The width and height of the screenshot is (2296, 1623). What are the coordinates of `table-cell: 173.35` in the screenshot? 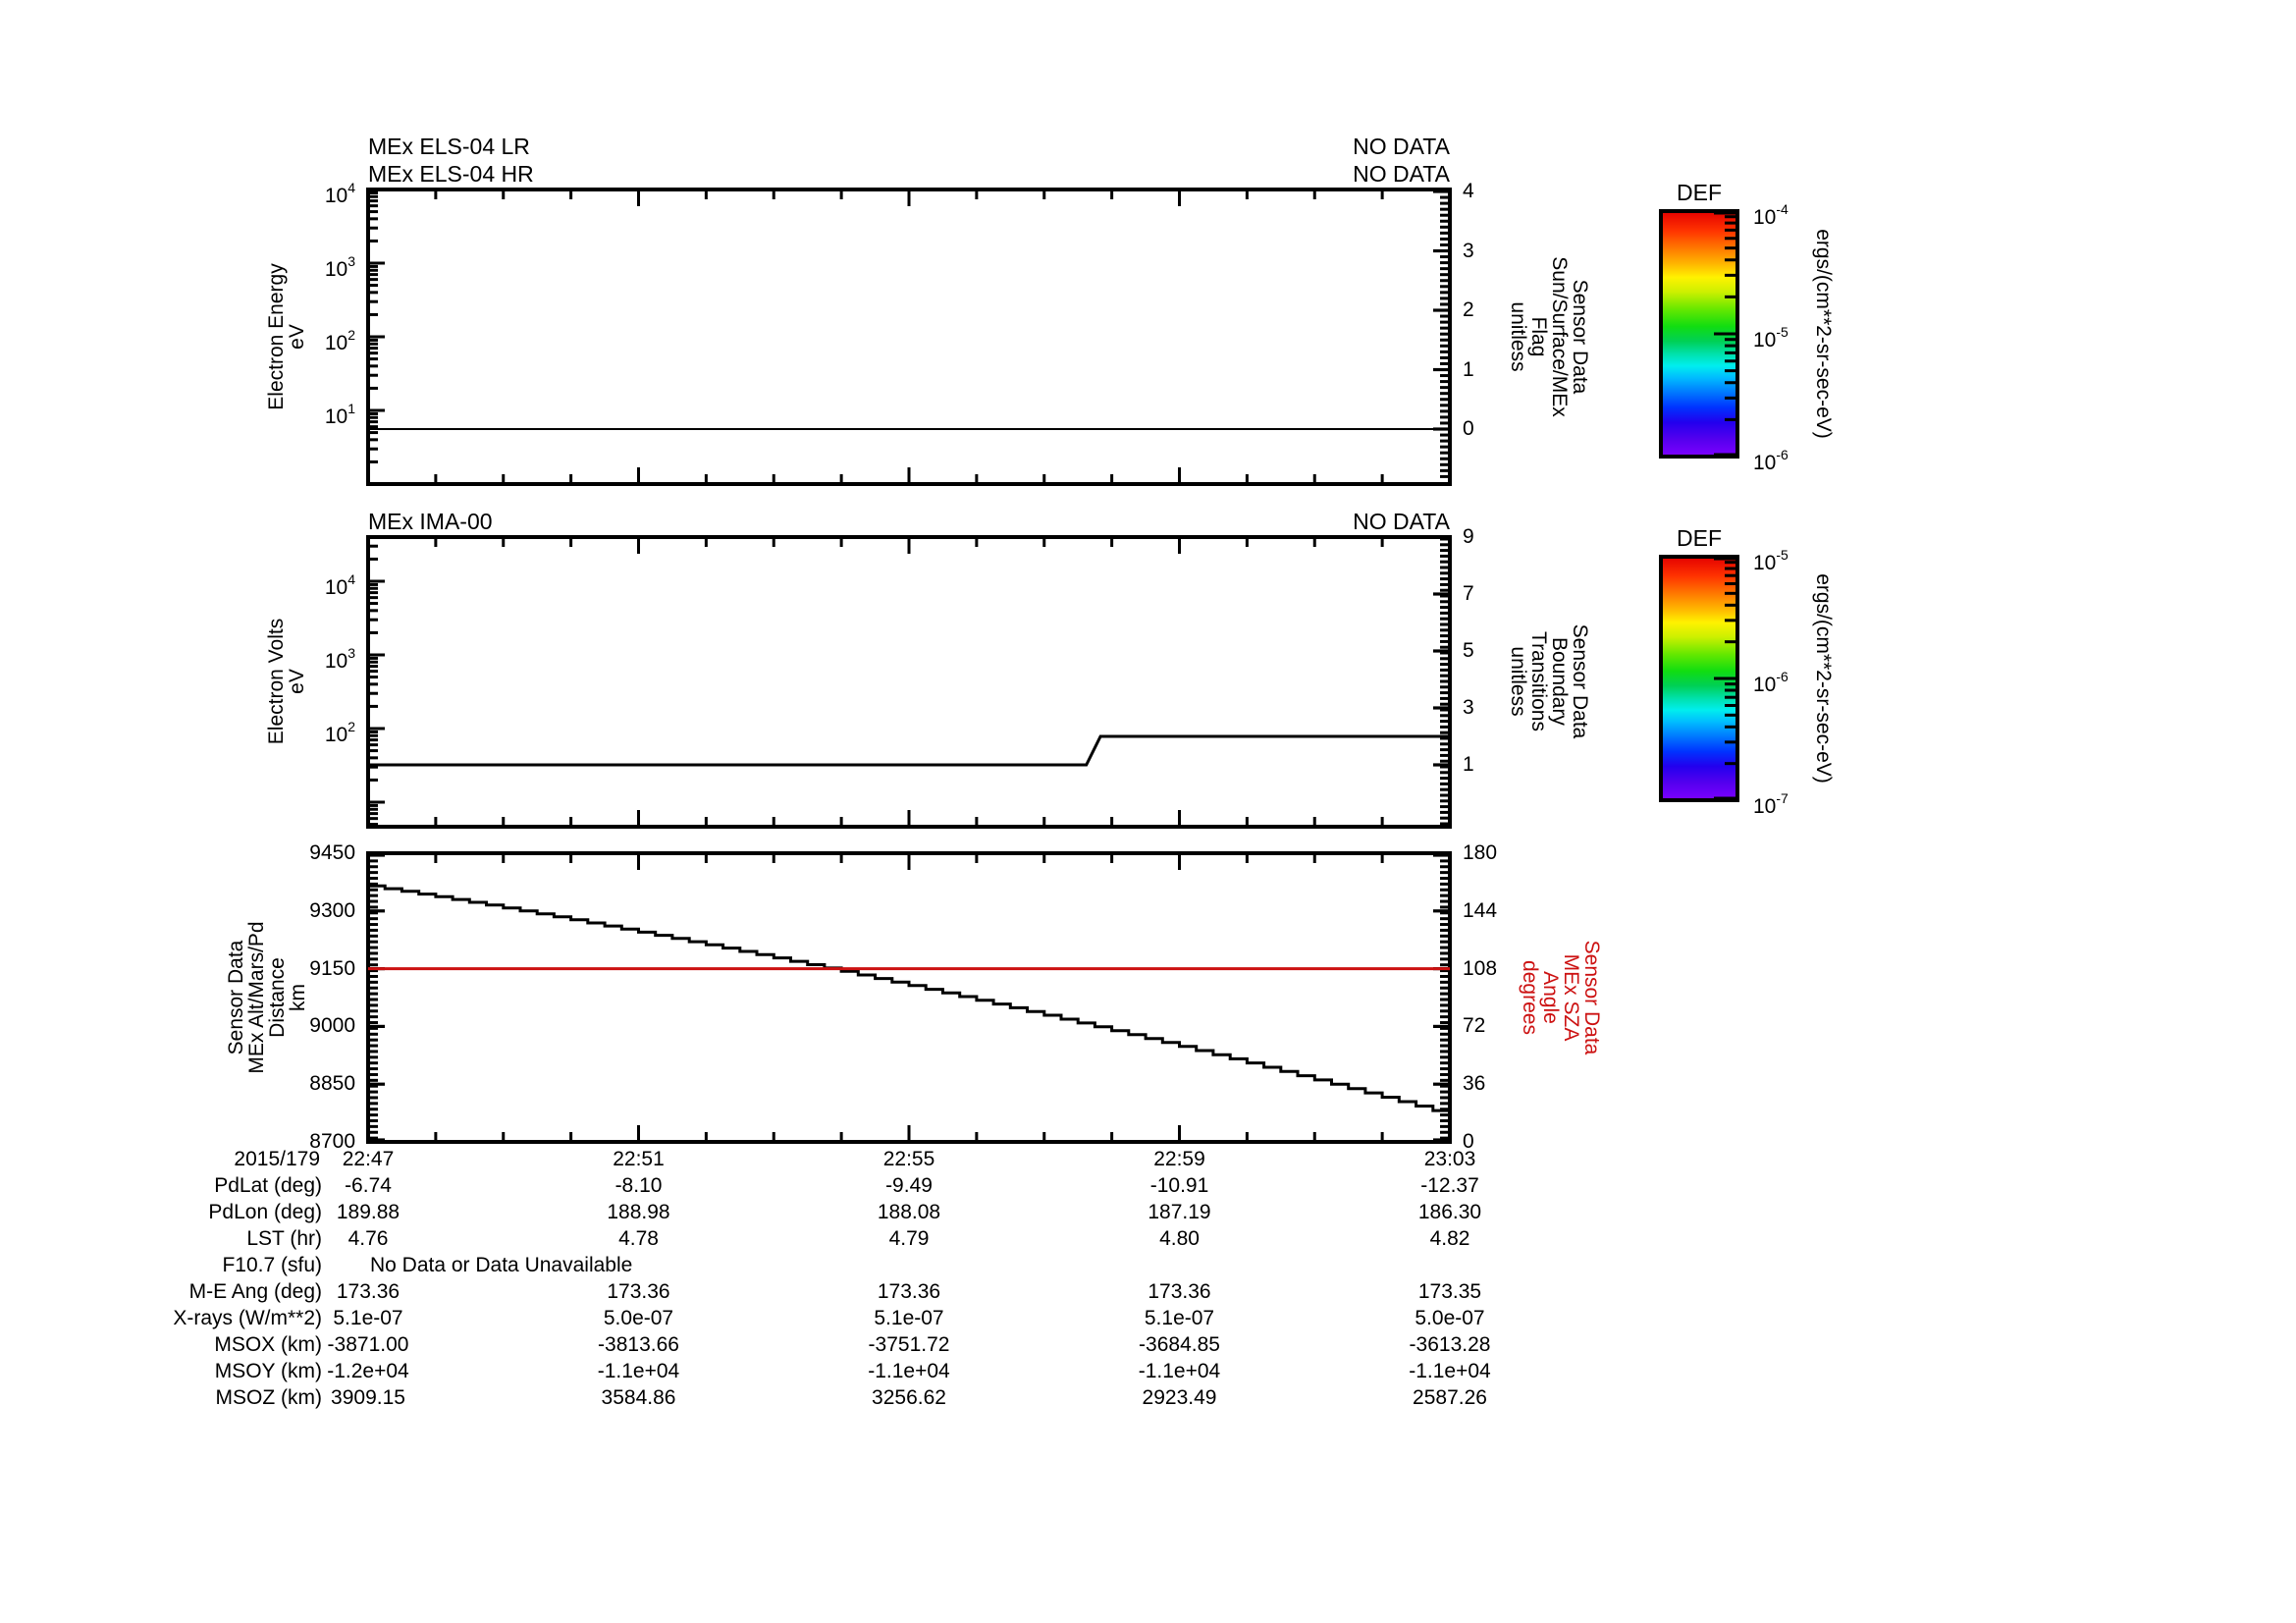 It's located at (1449, 1292).